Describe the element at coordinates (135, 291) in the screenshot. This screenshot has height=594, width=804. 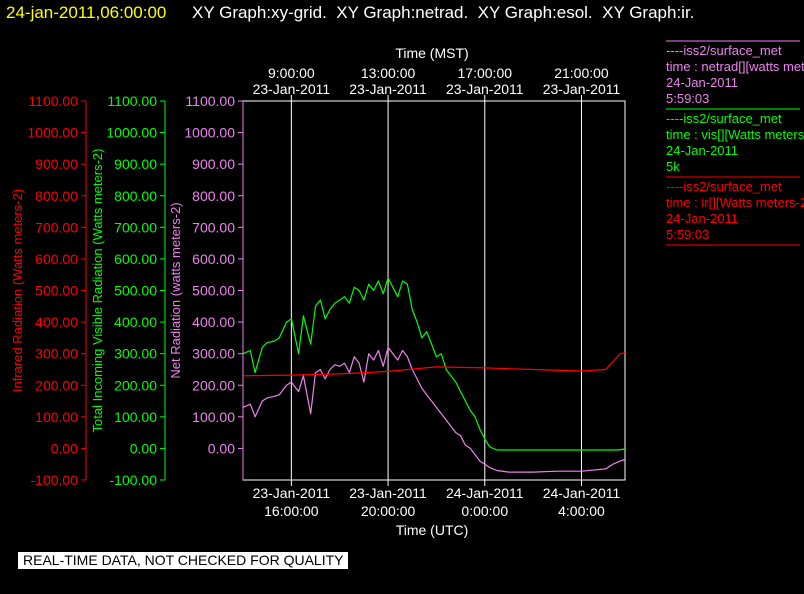
I see `esol-axis-tick-label: 500.00` at that location.